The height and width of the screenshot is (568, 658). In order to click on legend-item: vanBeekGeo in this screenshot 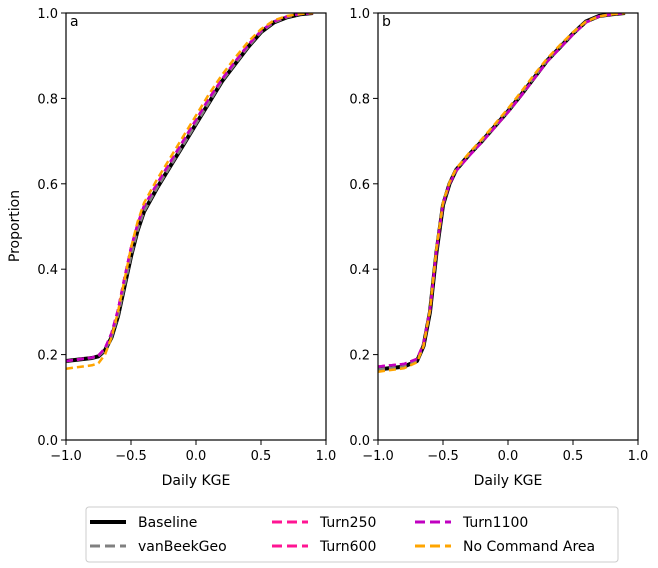, I will do `click(158, 547)`.